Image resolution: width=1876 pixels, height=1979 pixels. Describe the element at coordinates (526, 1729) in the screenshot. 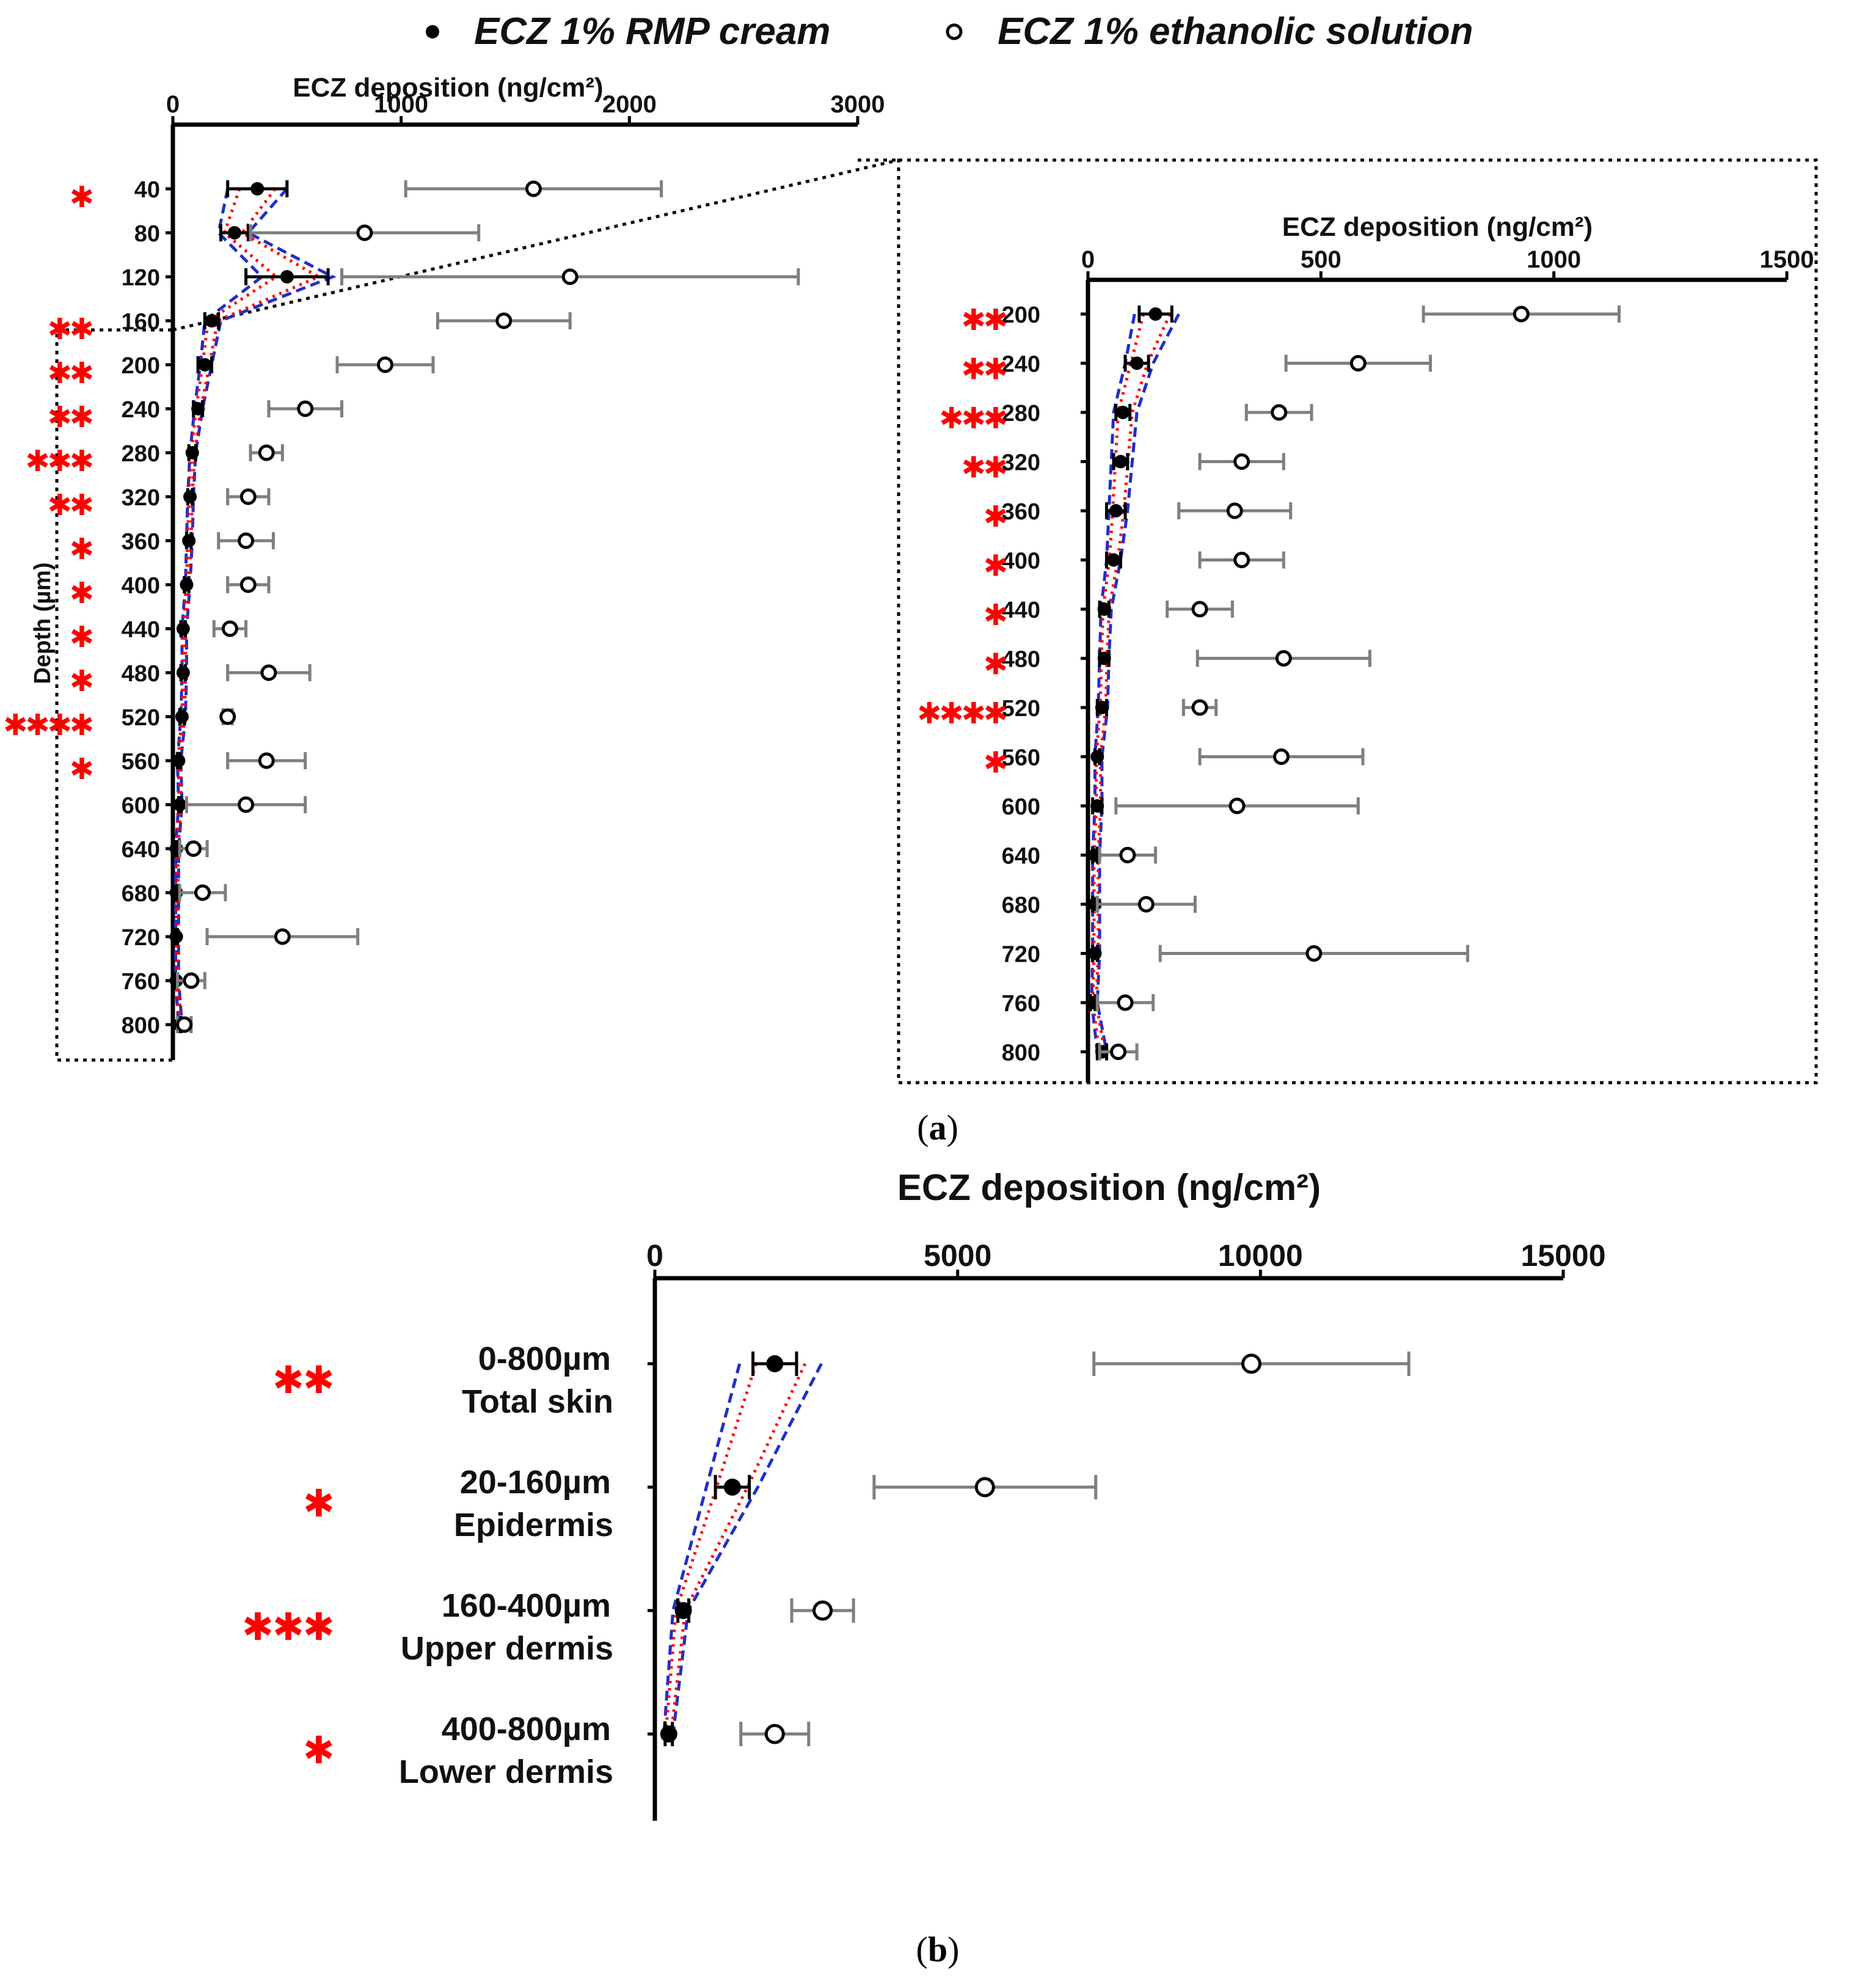

I see `category-range-label: 400-800µm` at that location.